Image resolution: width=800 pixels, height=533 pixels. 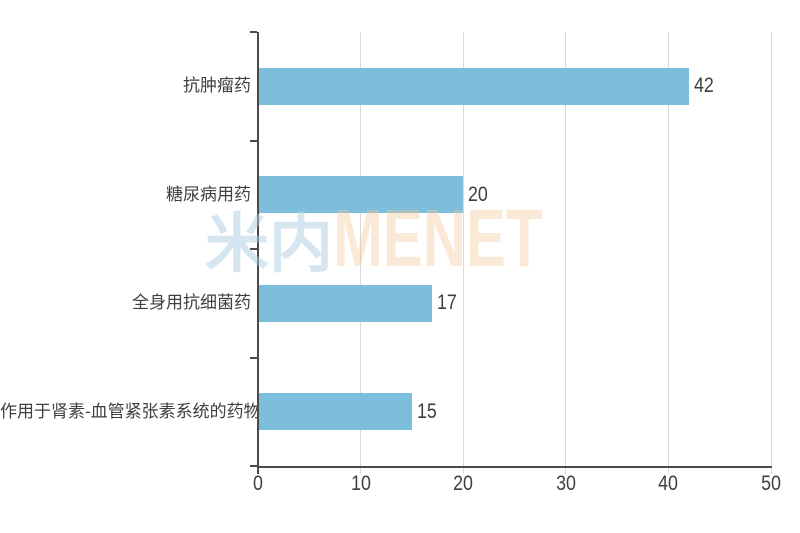 What do you see at coordinates (514, 467) in the screenshot?
I see `x-axis-line` at bounding box center [514, 467].